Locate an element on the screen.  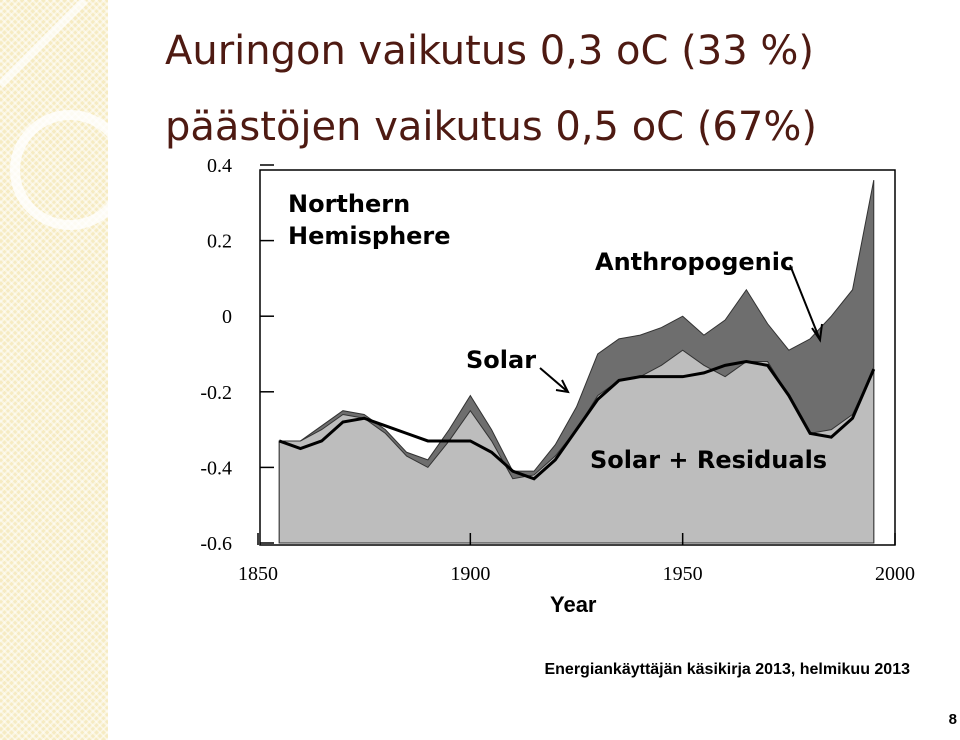
x-tick-label: 2000 is located at coordinates (895, 574).